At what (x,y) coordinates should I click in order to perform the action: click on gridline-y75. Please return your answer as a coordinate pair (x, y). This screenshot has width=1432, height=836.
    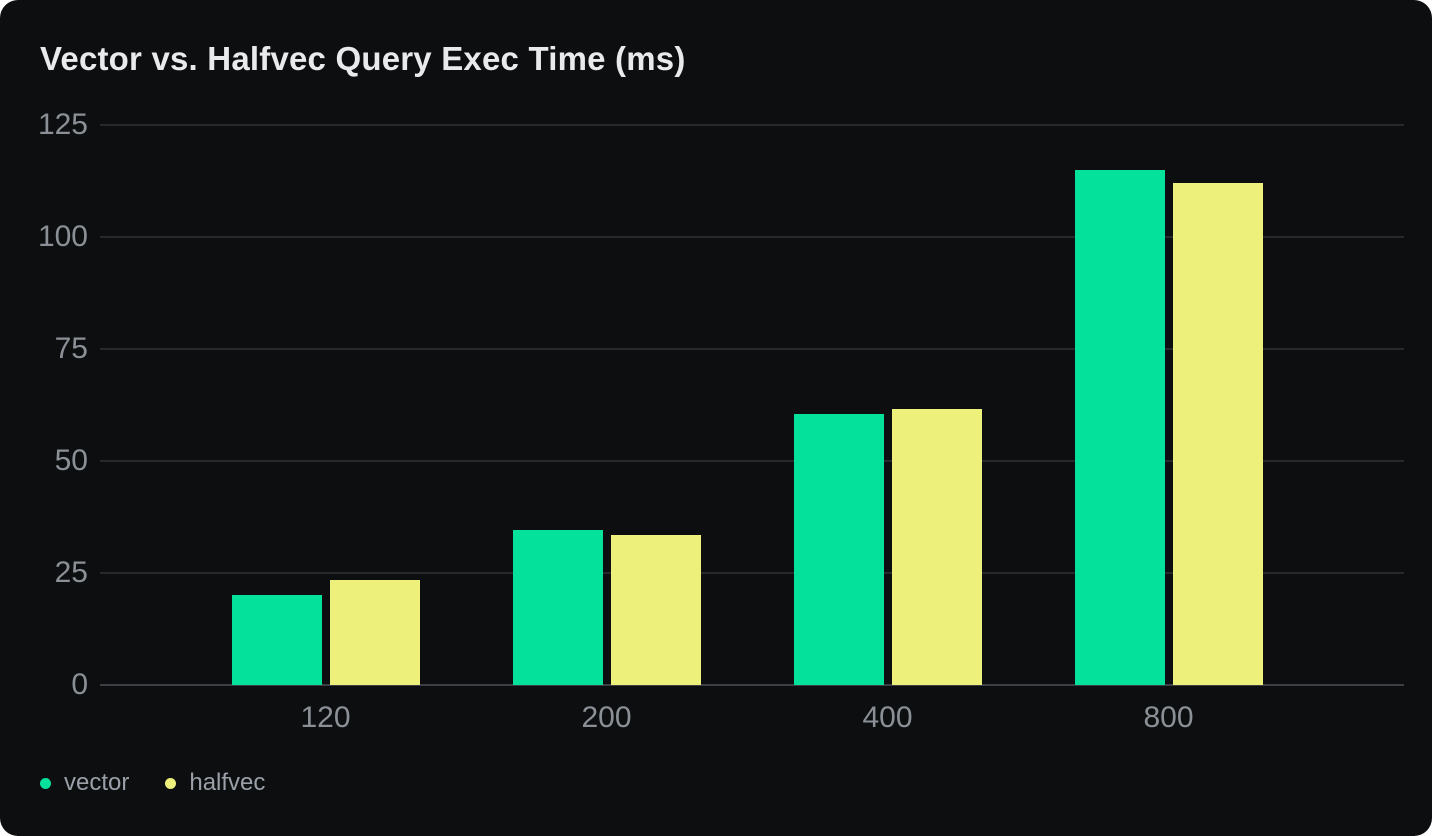
    Looking at the image, I should click on (752, 349).